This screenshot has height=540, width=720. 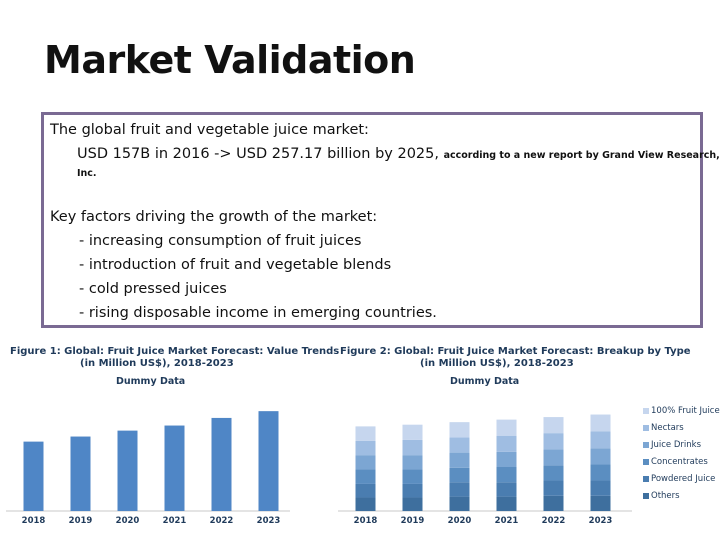 What do you see at coordinates (80, 473) in the screenshot?
I see `bar-2019` at bounding box center [80, 473].